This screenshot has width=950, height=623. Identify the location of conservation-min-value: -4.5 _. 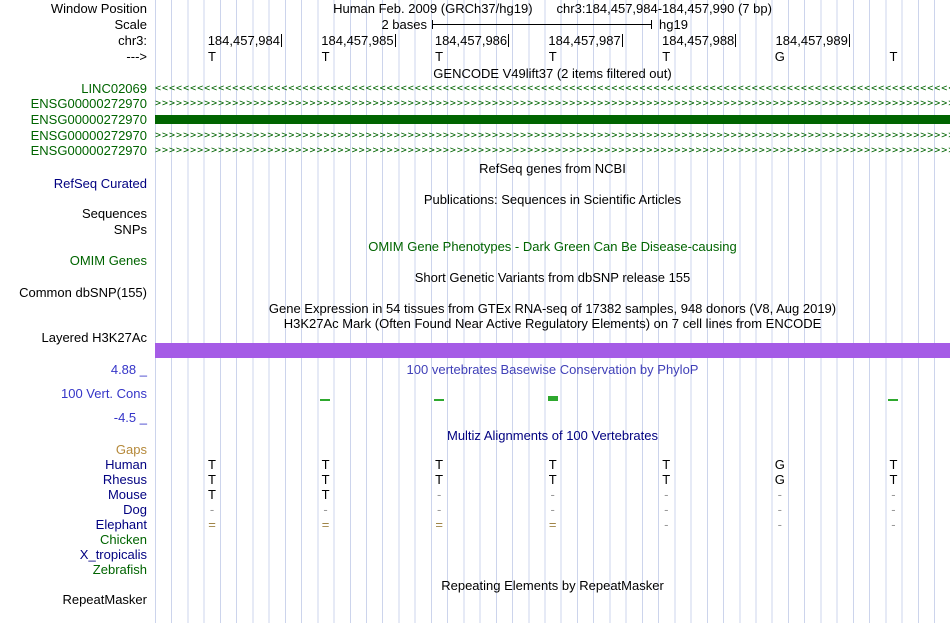
(130, 417).